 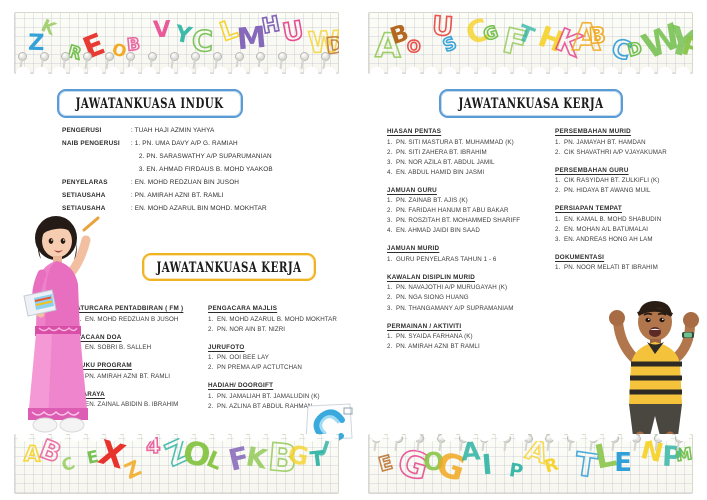 I want to click on committee-group-heading: PENGACARA MAJLIS, so click(x=243, y=308).